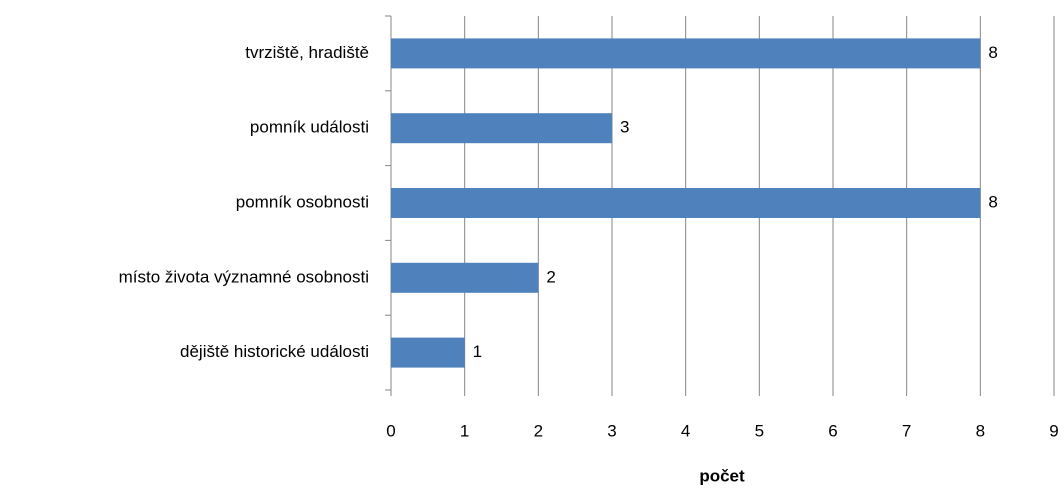 The height and width of the screenshot is (488, 1064). I want to click on x-tick-label: 6, so click(832, 430).